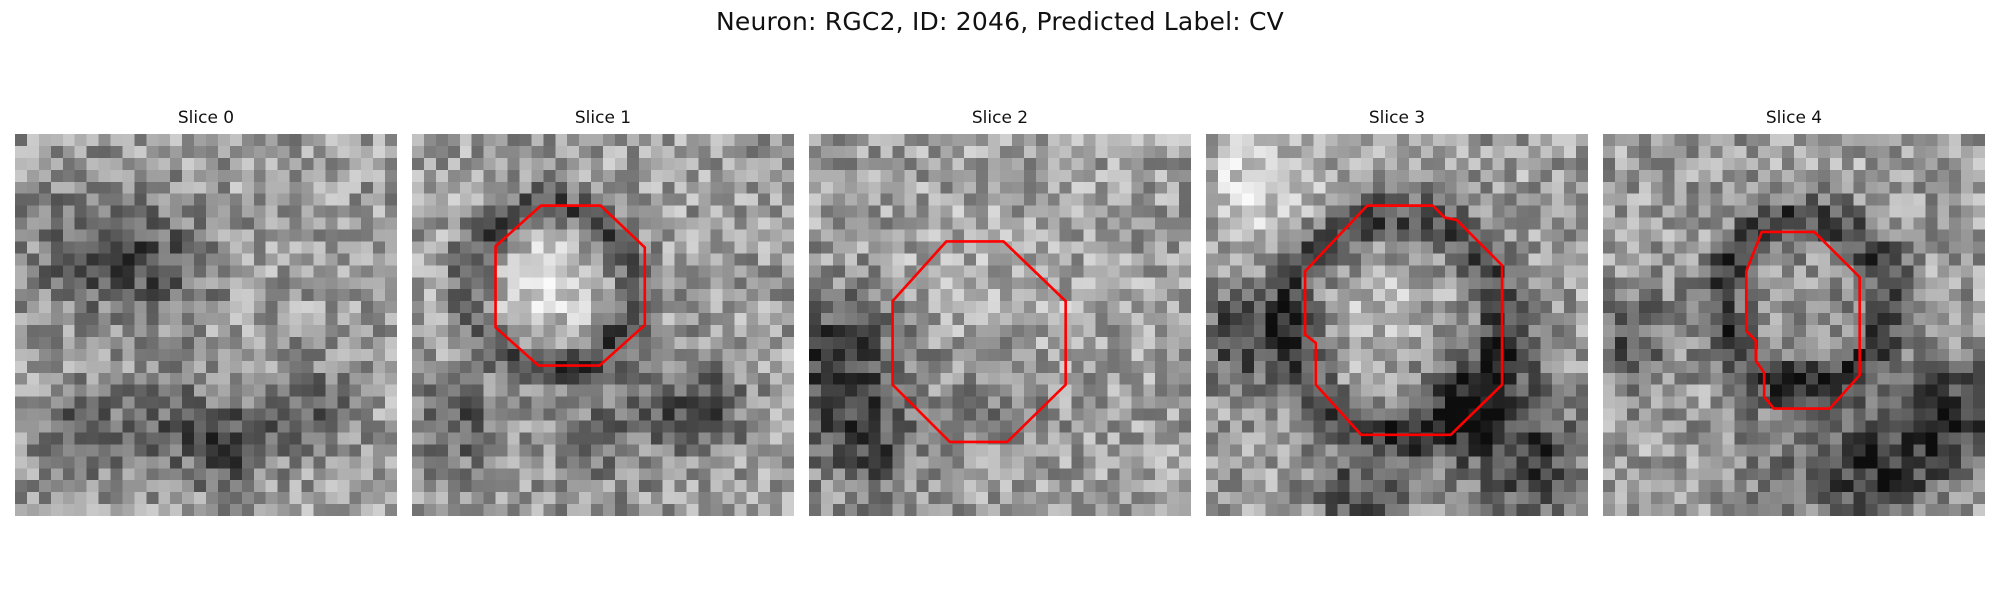 Image resolution: width=2000 pixels, height=600 pixels. I want to click on slice-2-image, so click(1000, 325).